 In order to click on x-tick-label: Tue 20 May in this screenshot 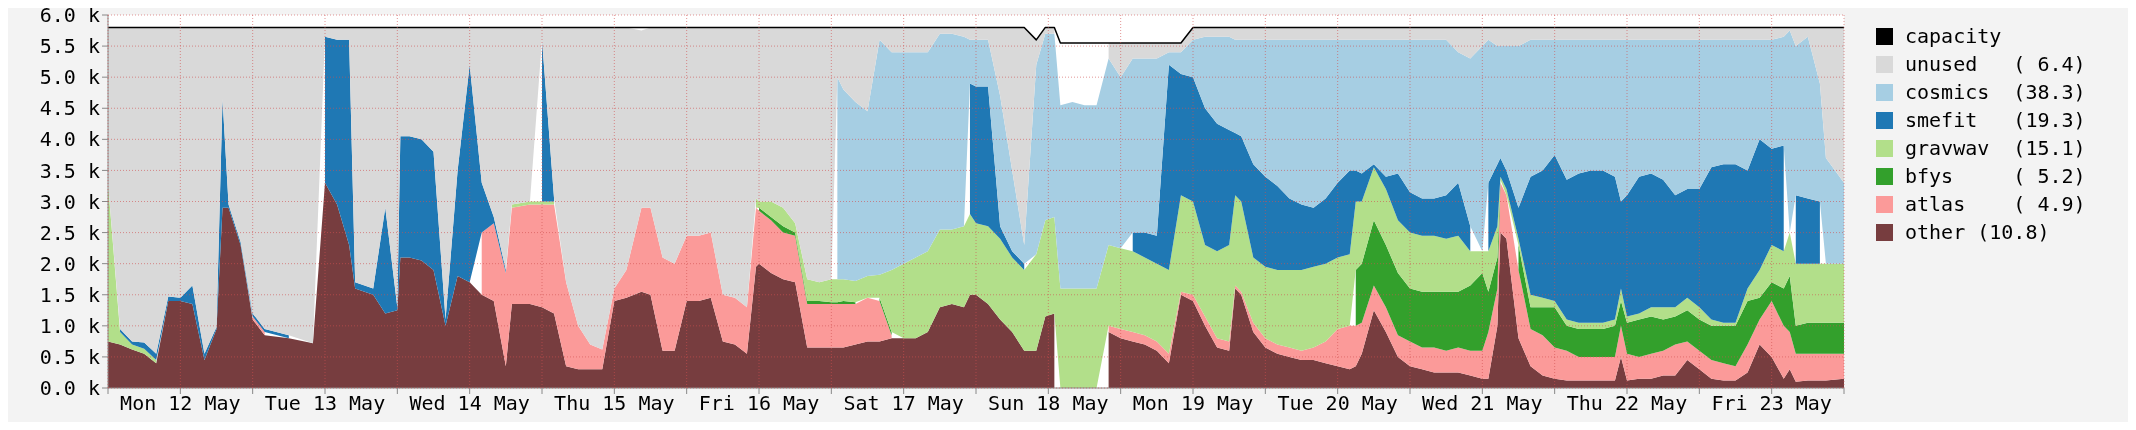, I will do `click(1337, 403)`.